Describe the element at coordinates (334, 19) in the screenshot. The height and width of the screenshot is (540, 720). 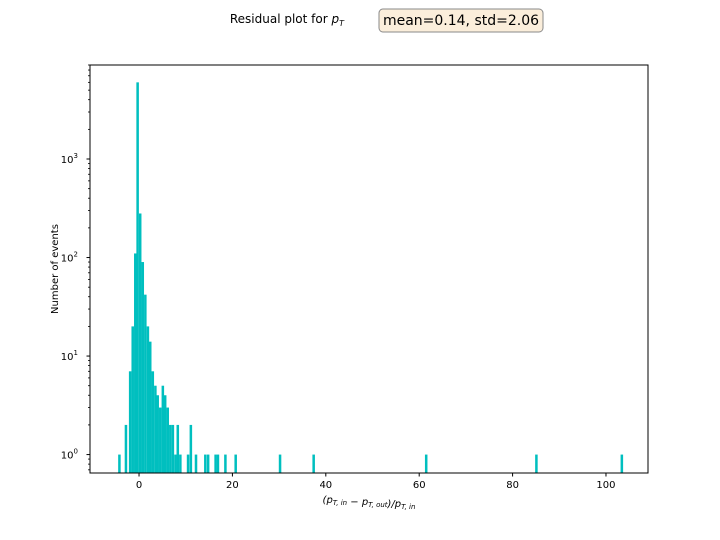
I see `chart-title-symbol: p` at that location.